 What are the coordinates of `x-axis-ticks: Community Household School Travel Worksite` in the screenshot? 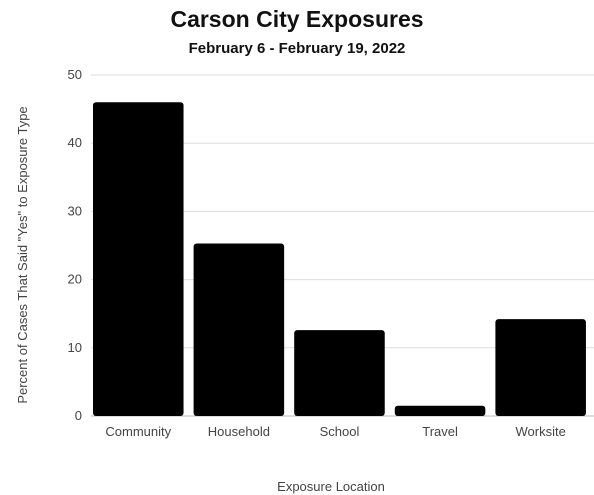 It's located at (335, 431).